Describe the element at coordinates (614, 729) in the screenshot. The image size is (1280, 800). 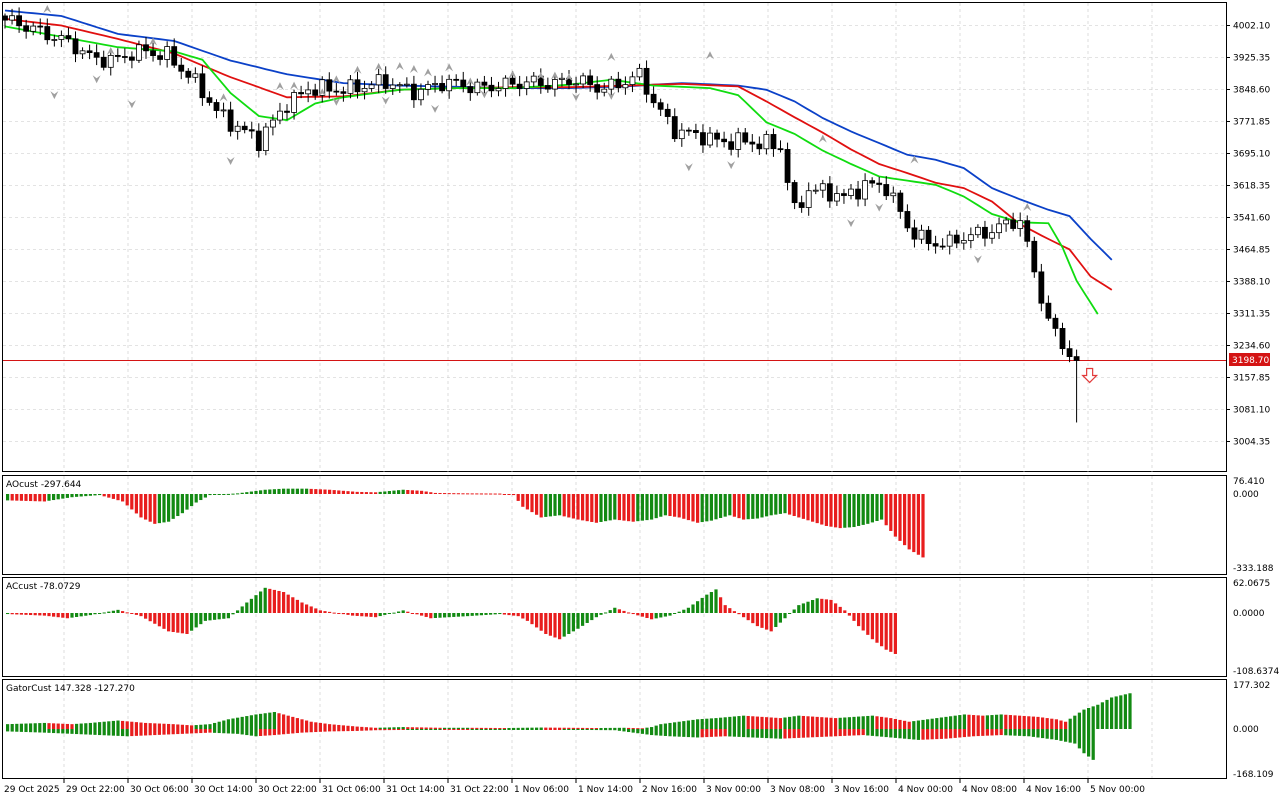
I see `gator-pane` at that location.